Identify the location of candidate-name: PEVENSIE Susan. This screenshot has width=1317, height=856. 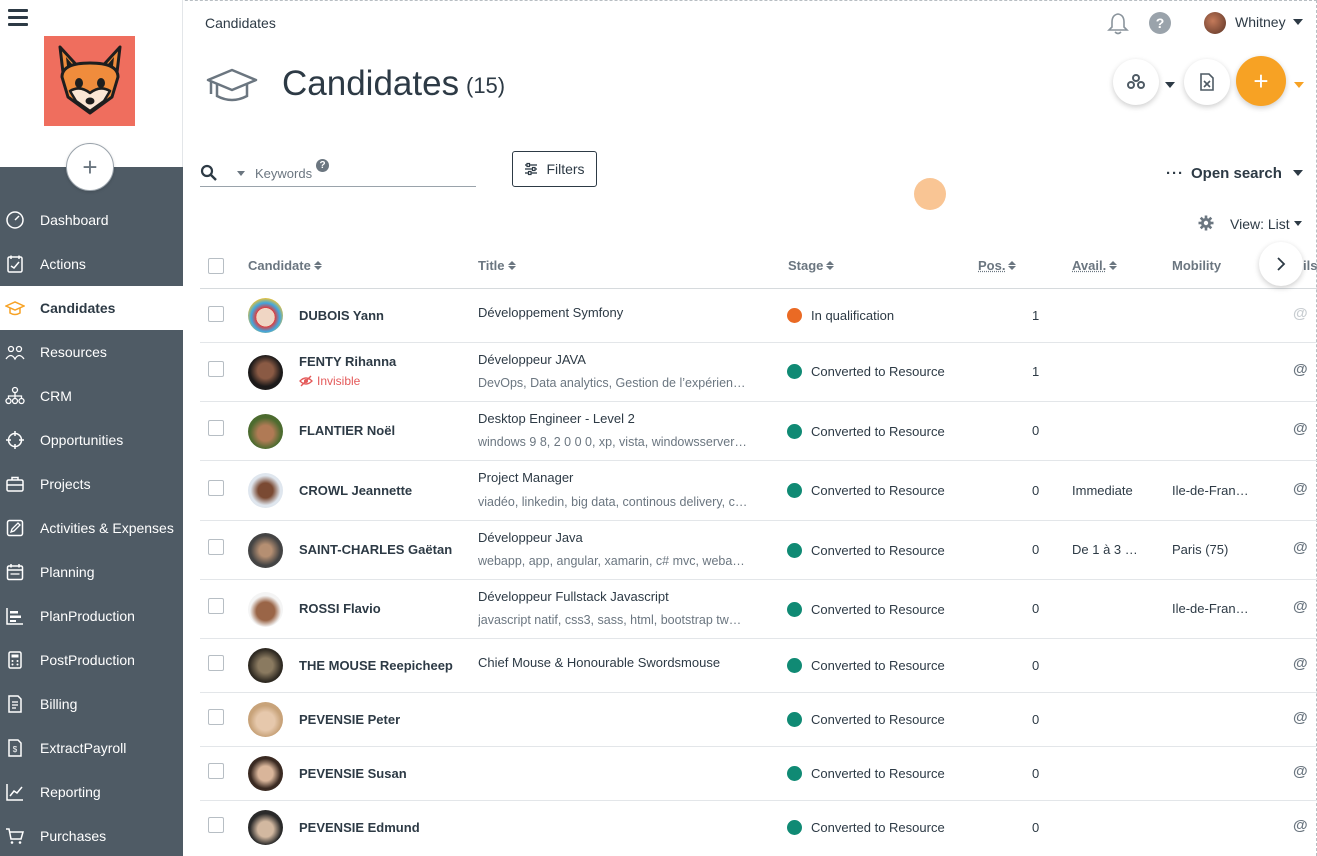
(353, 773).